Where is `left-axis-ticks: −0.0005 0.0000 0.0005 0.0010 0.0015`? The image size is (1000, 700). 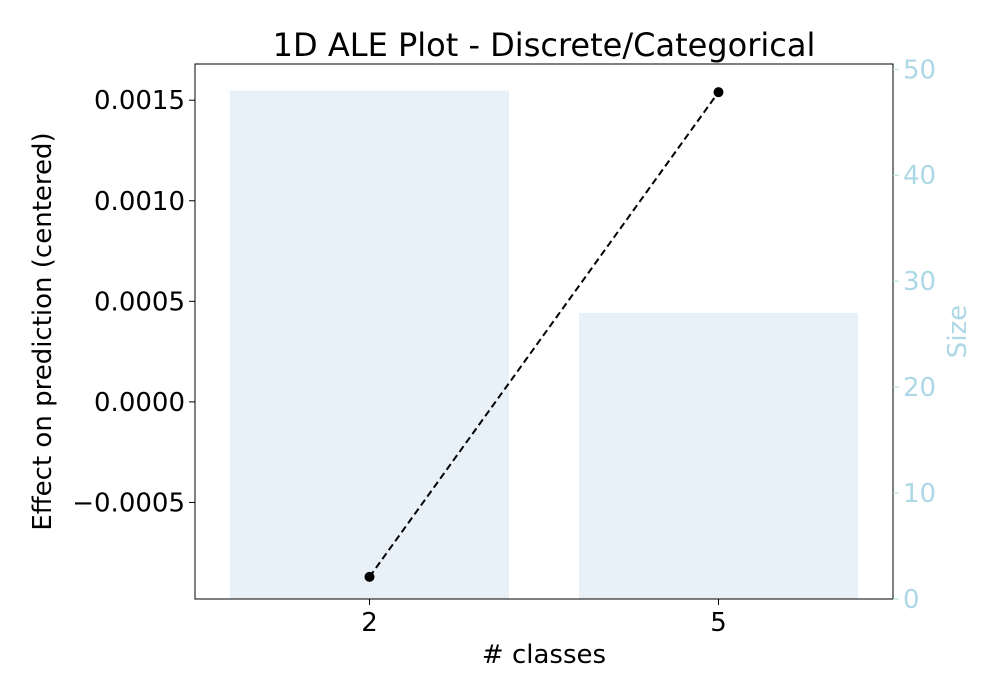 left-axis-ticks: −0.0005 0.0000 0.0005 0.0010 0.0015 is located at coordinates (133, 302).